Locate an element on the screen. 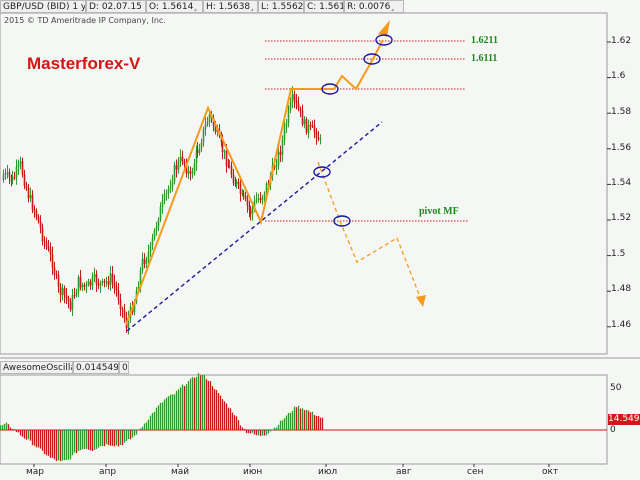 The image size is (640, 480). price-tick: 1.54 is located at coordinates (621, 183).